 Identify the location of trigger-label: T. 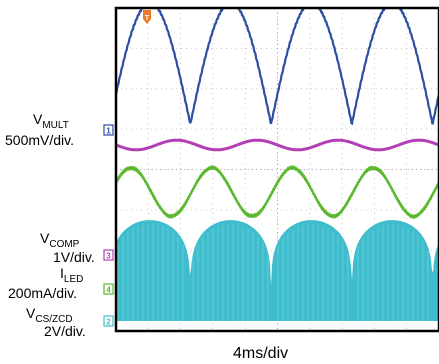
(147, 18).